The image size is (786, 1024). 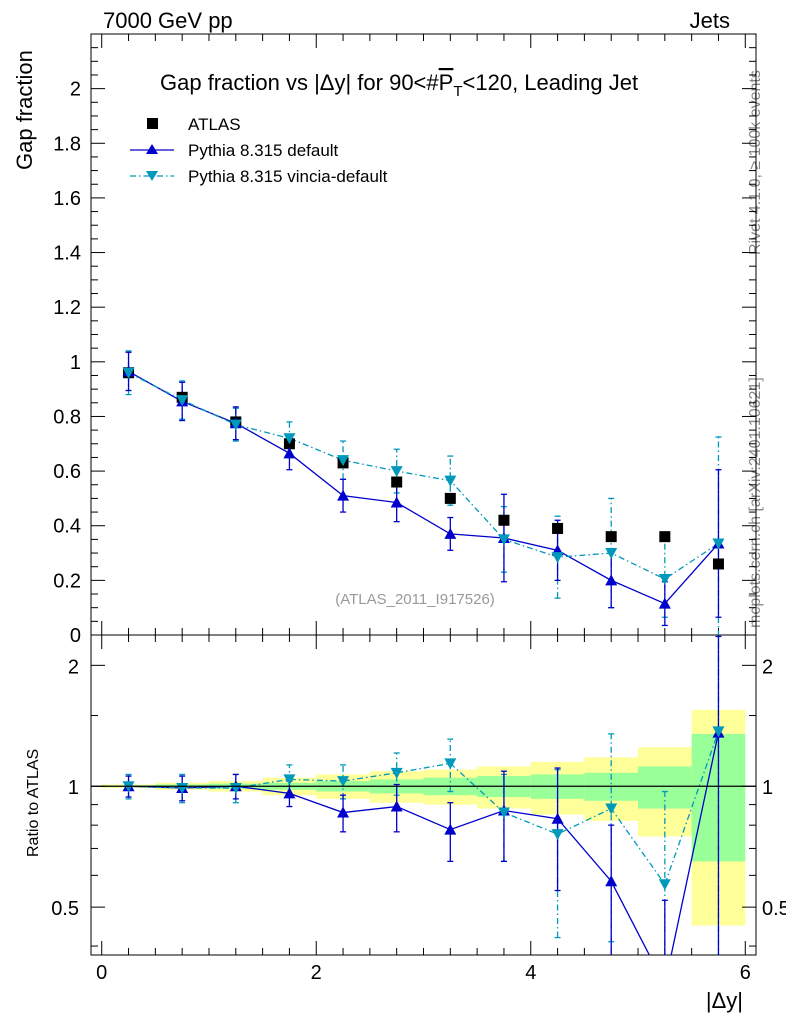 What do you see at coordinates (665, 787) in the screenshot?
I see `ratio-band-inner` at bounding box center [665, 787].